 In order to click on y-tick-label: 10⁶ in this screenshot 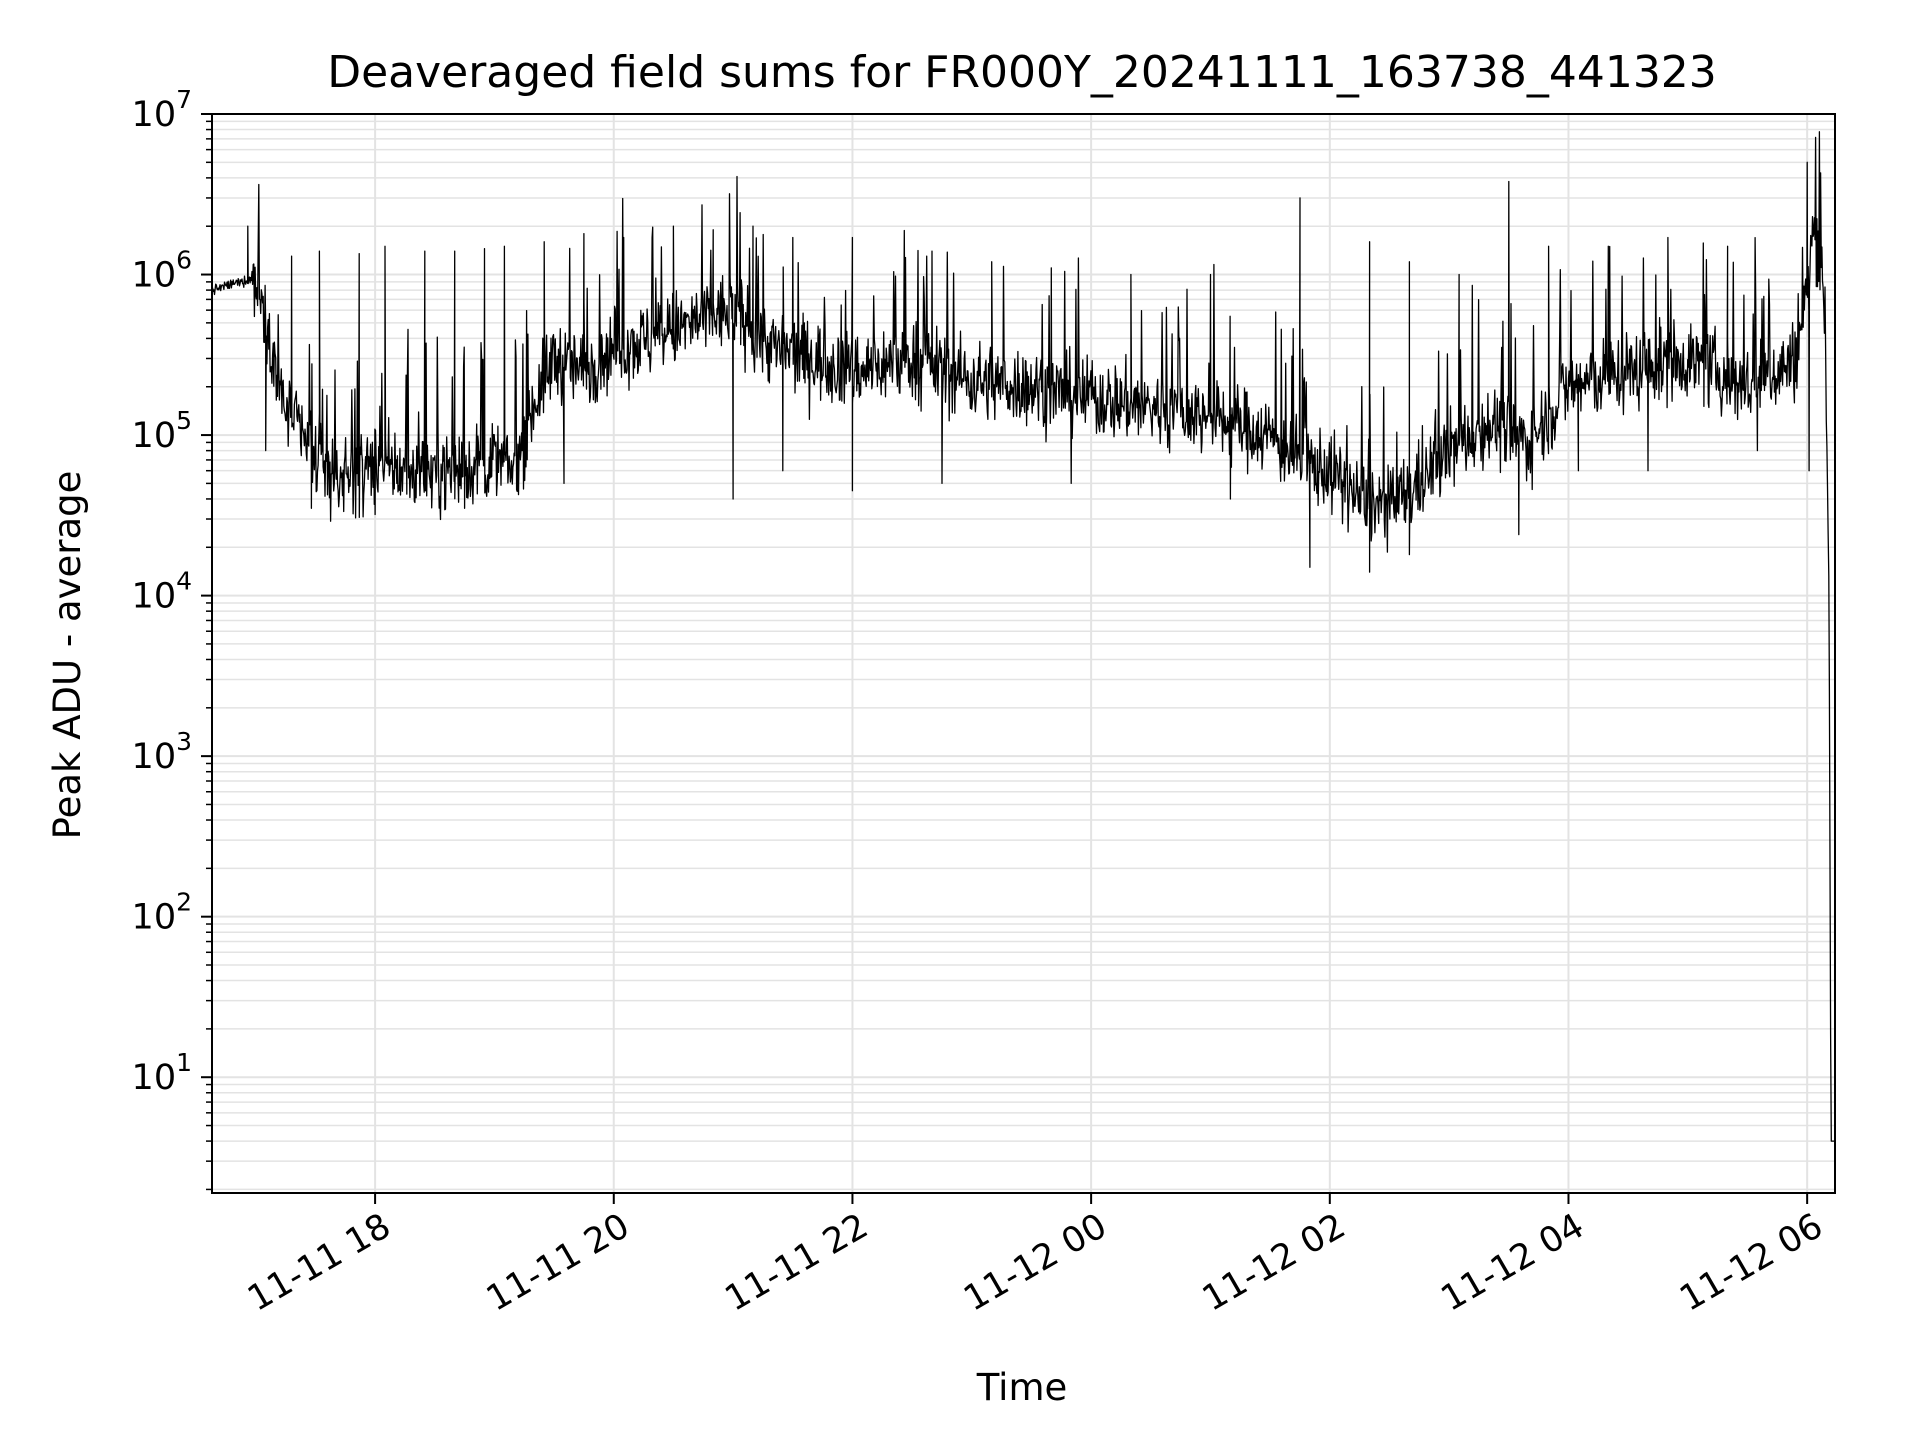, I will do `click(162, 271)`.